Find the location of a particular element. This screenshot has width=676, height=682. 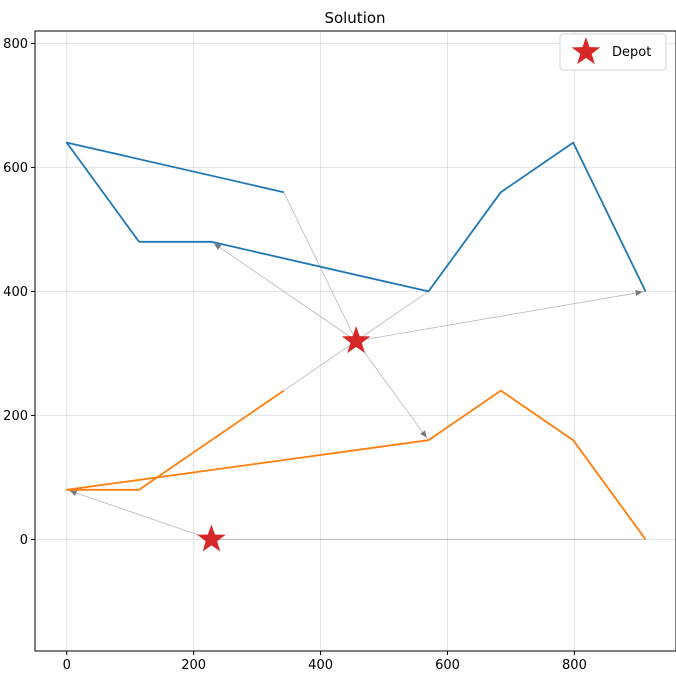

legend: Depot is located at coordinates (613, 52).